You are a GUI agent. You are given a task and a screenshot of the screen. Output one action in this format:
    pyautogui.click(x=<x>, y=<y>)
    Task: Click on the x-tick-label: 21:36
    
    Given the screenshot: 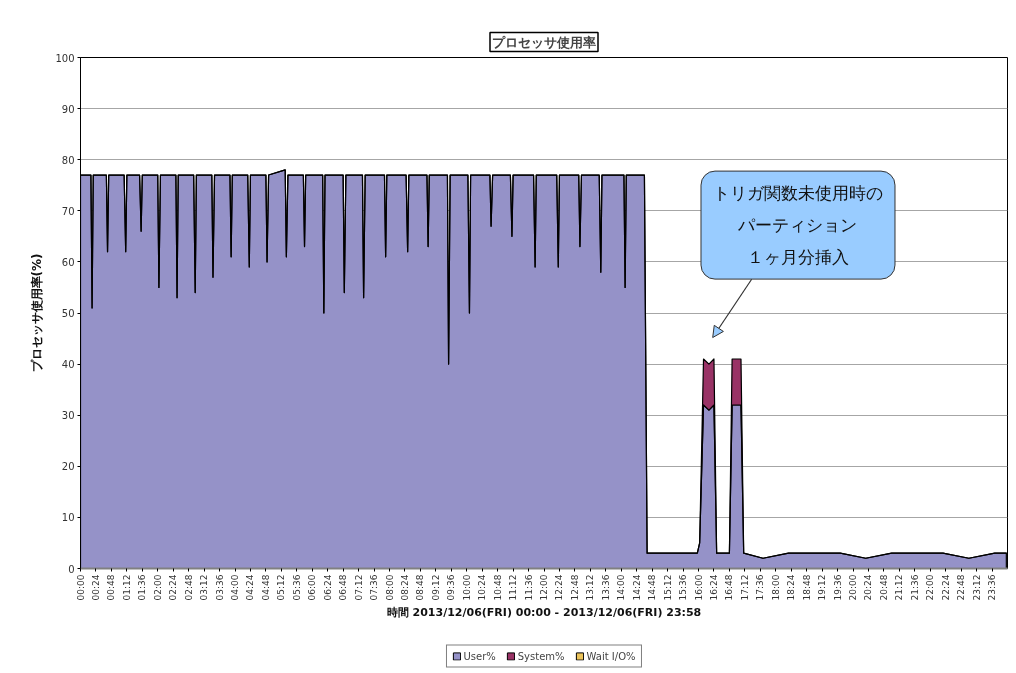 What is the action you would take?
    pyautogui.click(x=914, y=587)
    